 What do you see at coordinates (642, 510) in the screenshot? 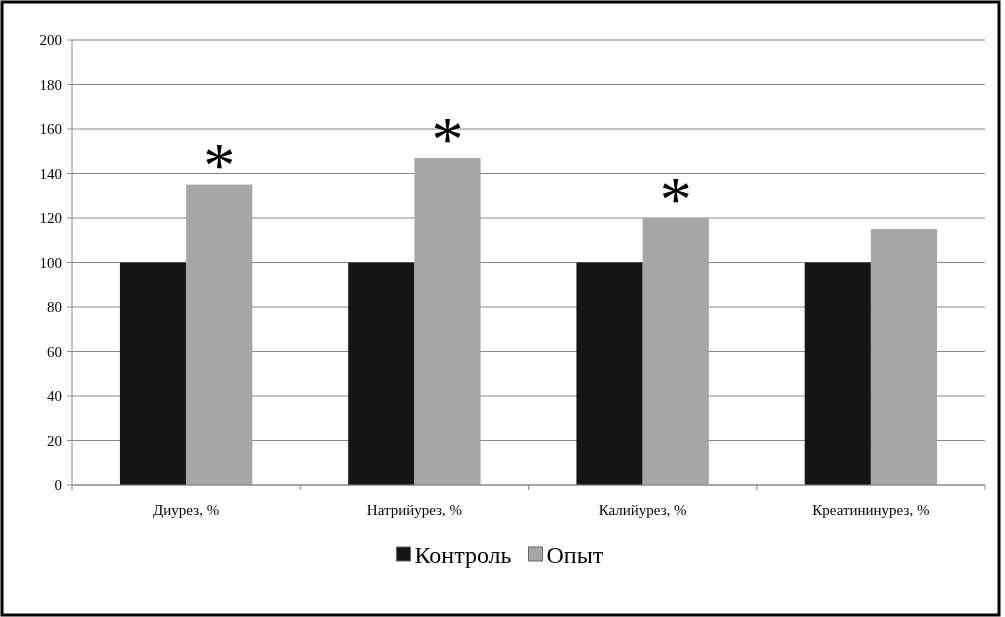
I see `x-tick-label: Калийурез, %` at bounding box center [642, 510].